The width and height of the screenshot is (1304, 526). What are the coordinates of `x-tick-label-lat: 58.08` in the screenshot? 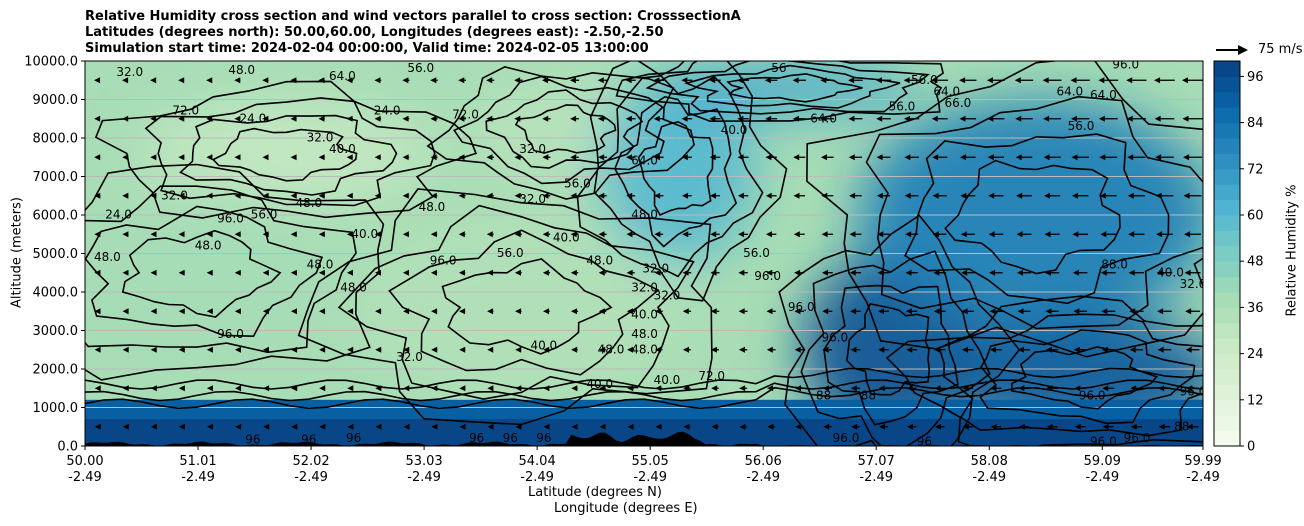 It's located at (989, 461).